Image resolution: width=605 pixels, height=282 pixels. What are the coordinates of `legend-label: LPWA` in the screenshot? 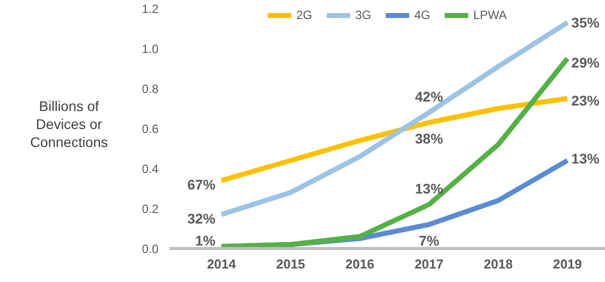 It's located at (490, 15).